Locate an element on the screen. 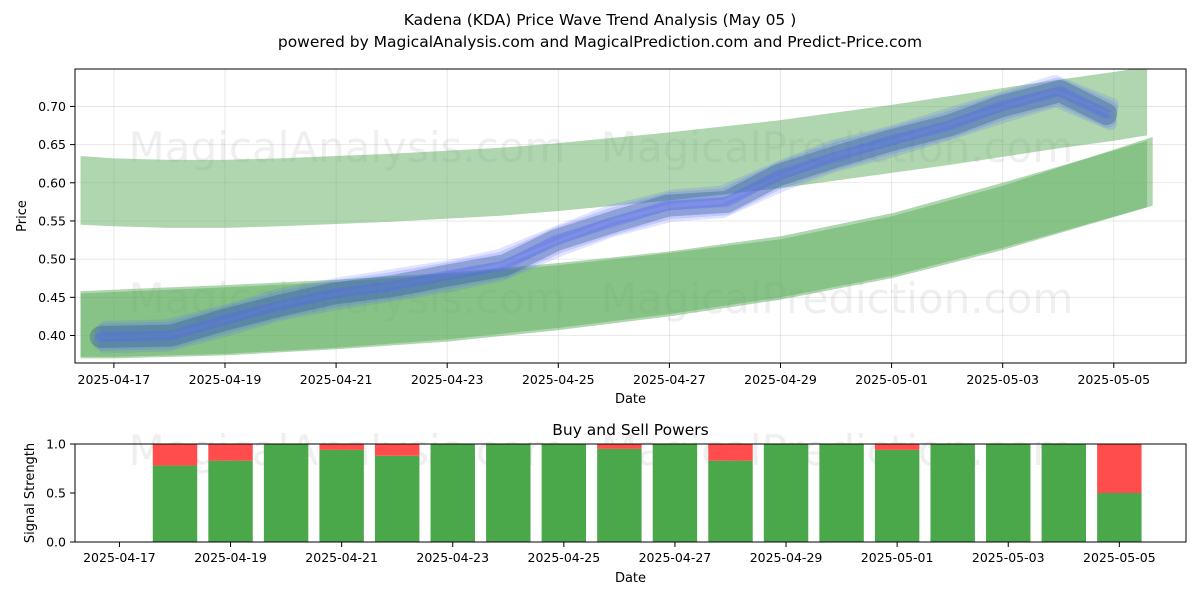 The width and height of the screenshot is (1200, 600). y-tick-label: 0.55 is located at coordinates (52, 220).